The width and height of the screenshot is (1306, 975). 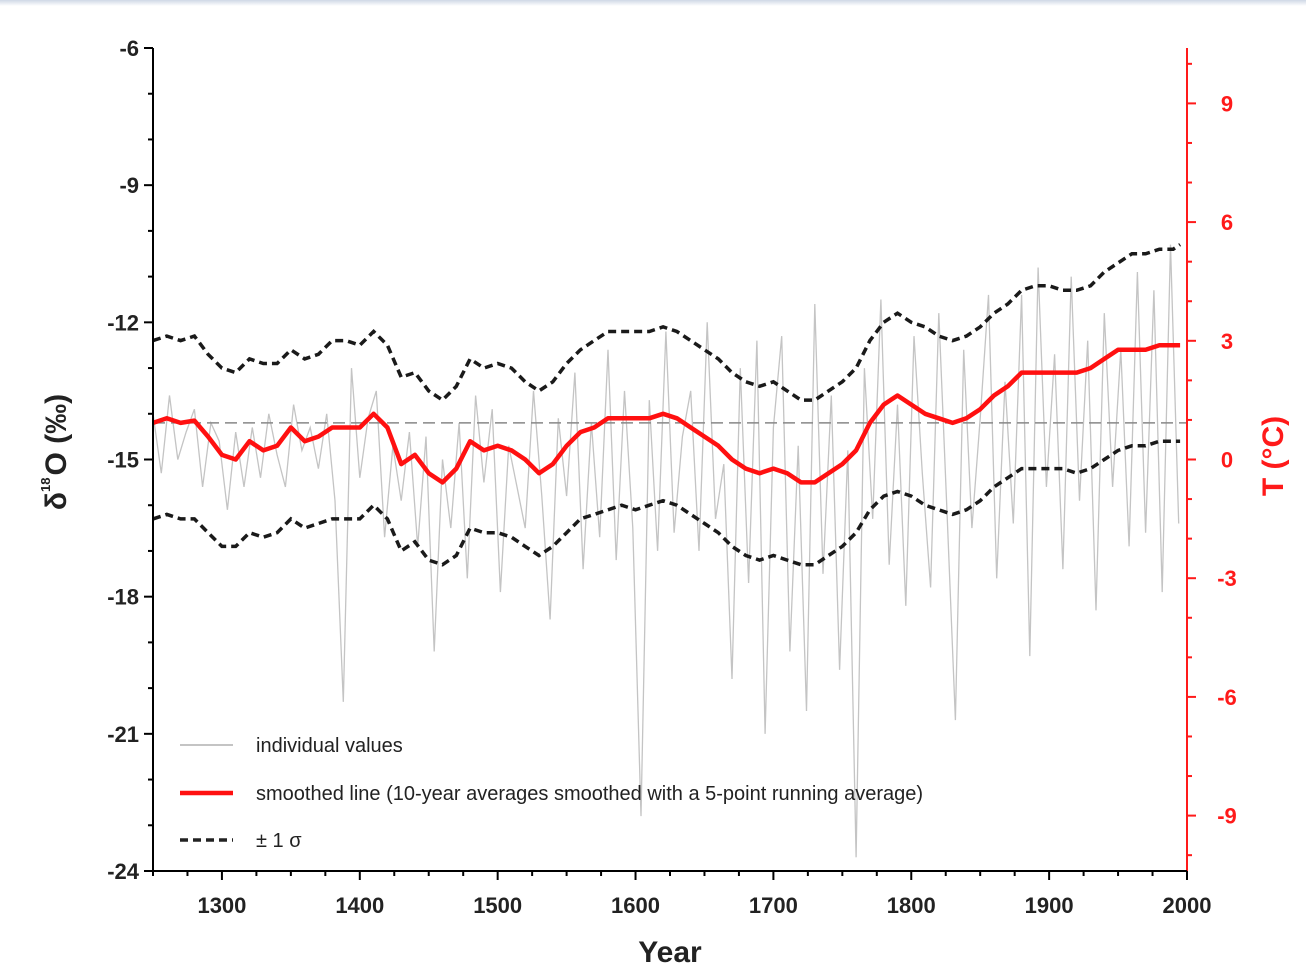 I want to click on left-y-tick-label: -12, so click(x=123, y=322).